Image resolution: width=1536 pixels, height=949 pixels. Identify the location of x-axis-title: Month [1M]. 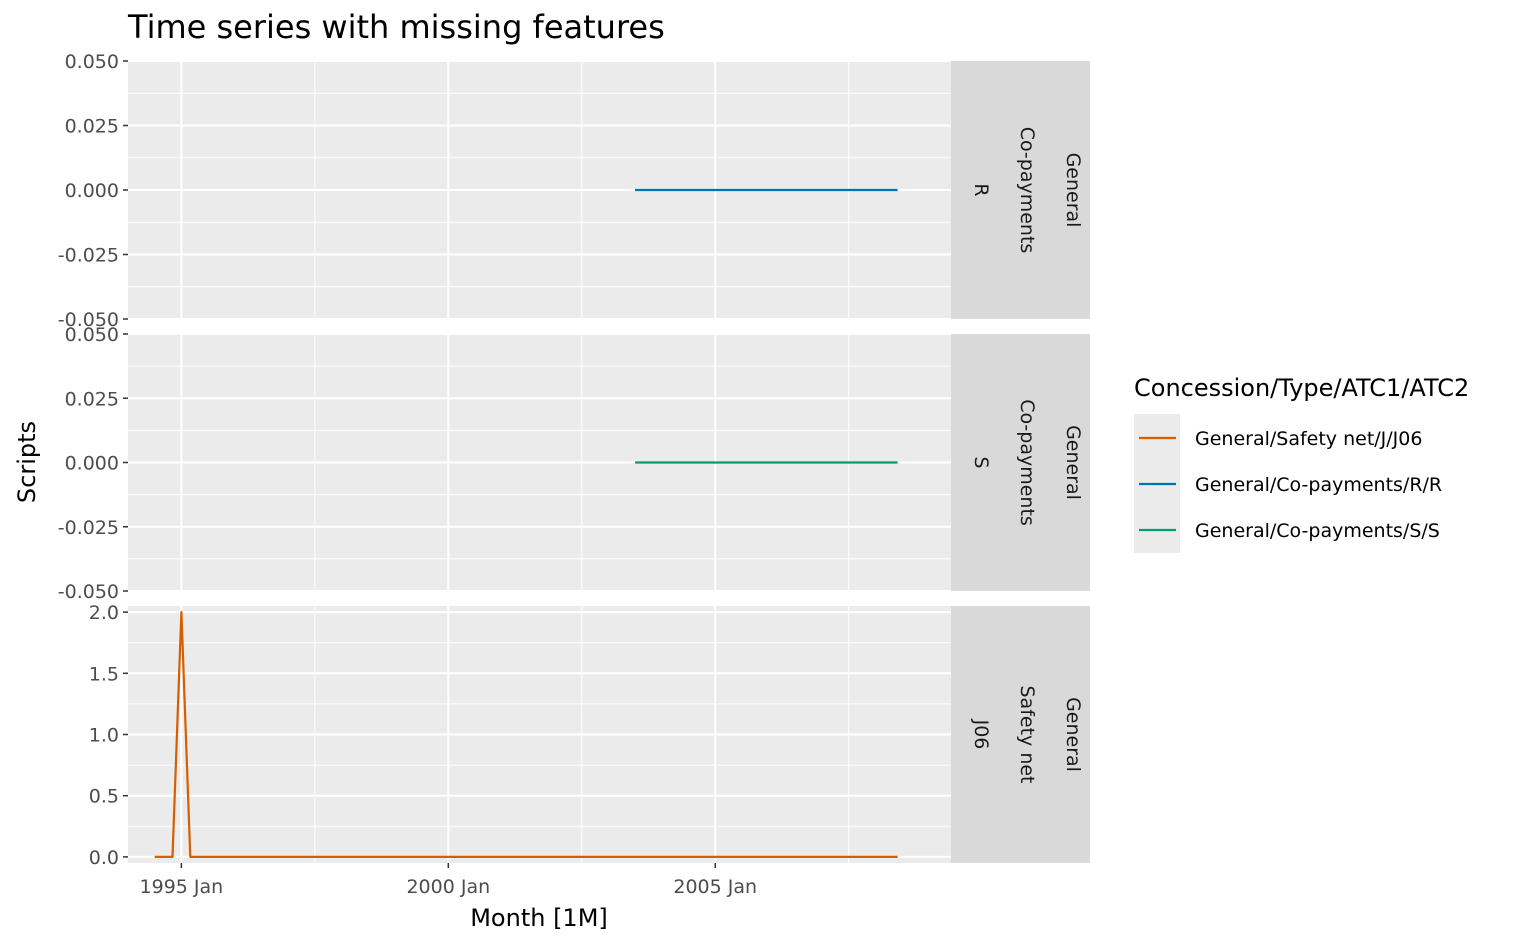
(539, 918).